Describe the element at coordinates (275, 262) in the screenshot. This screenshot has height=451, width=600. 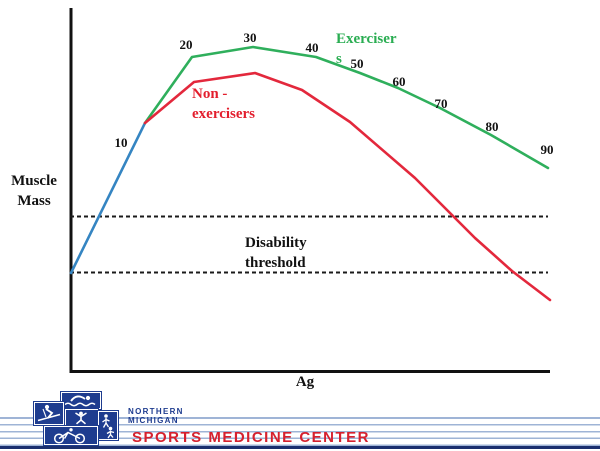
I see `disability-label-line2: threshold` at that location.